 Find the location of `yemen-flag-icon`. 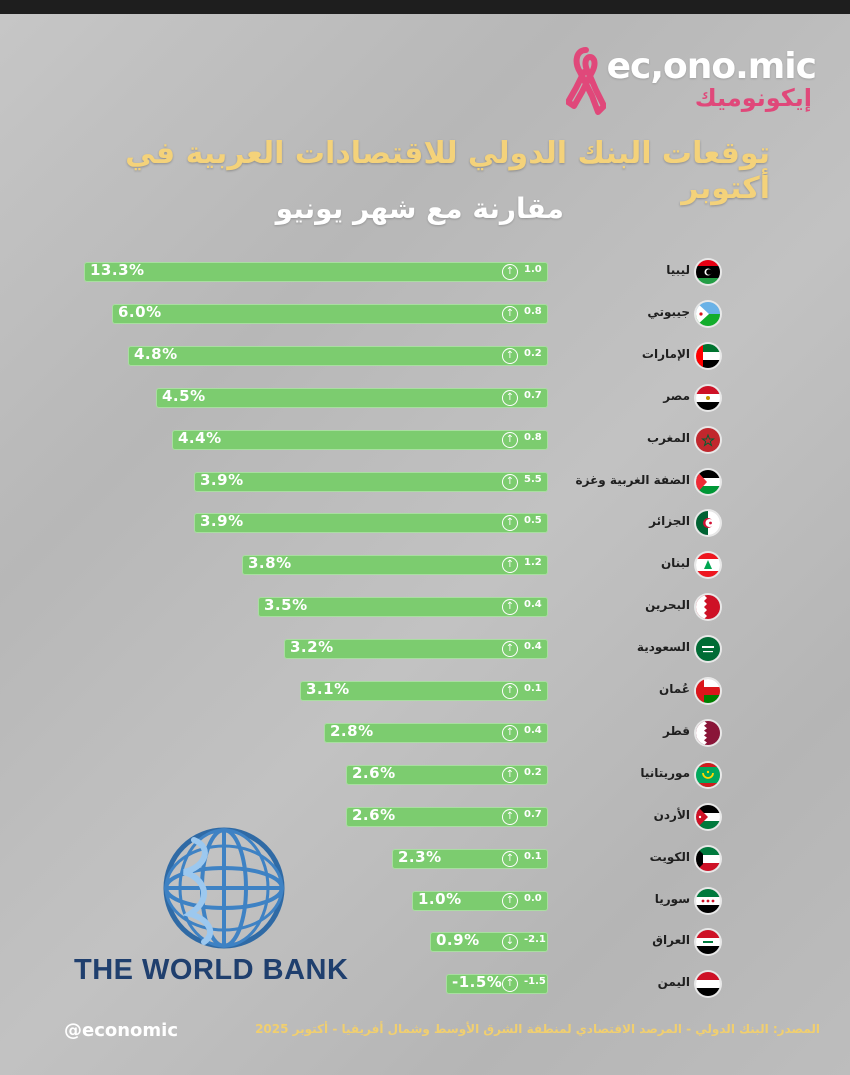

yemen-flag-icon is located at coordinates (708, 984).